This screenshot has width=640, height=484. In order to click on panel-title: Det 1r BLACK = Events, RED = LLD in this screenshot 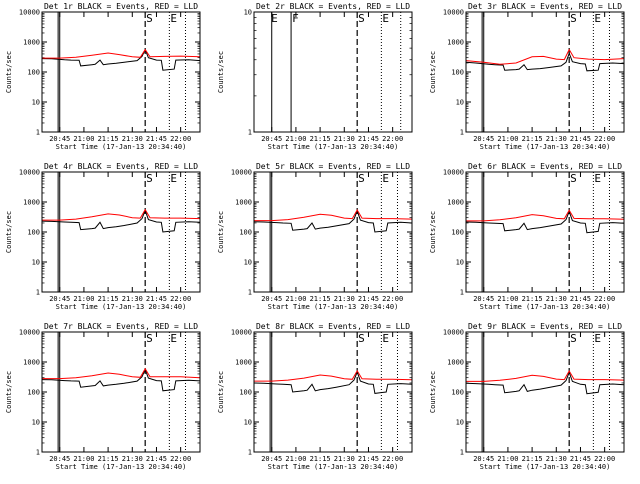, I will do `click(121, 6)`.